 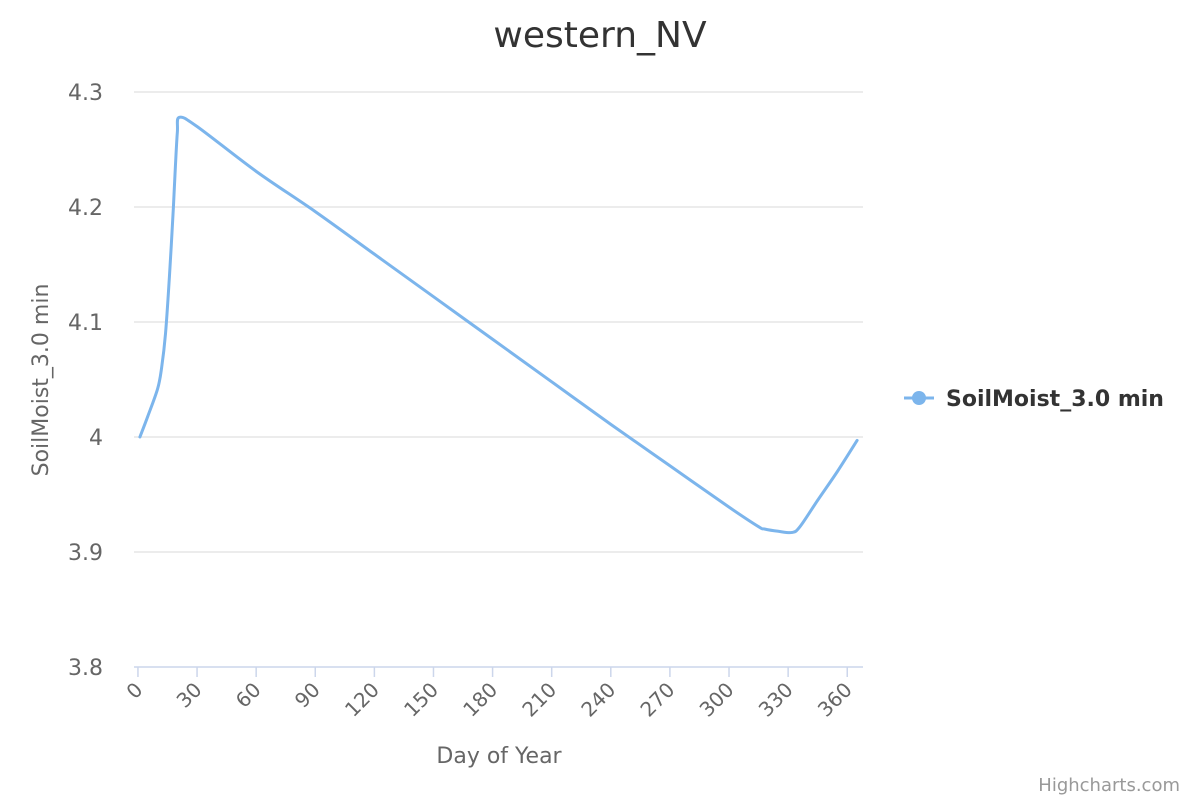 What do you see at coordinates (1055, 399) in the screenshot?
I see `legend-item-label: SoilMoist_3.0 min` at bounding box center [1055, 399].